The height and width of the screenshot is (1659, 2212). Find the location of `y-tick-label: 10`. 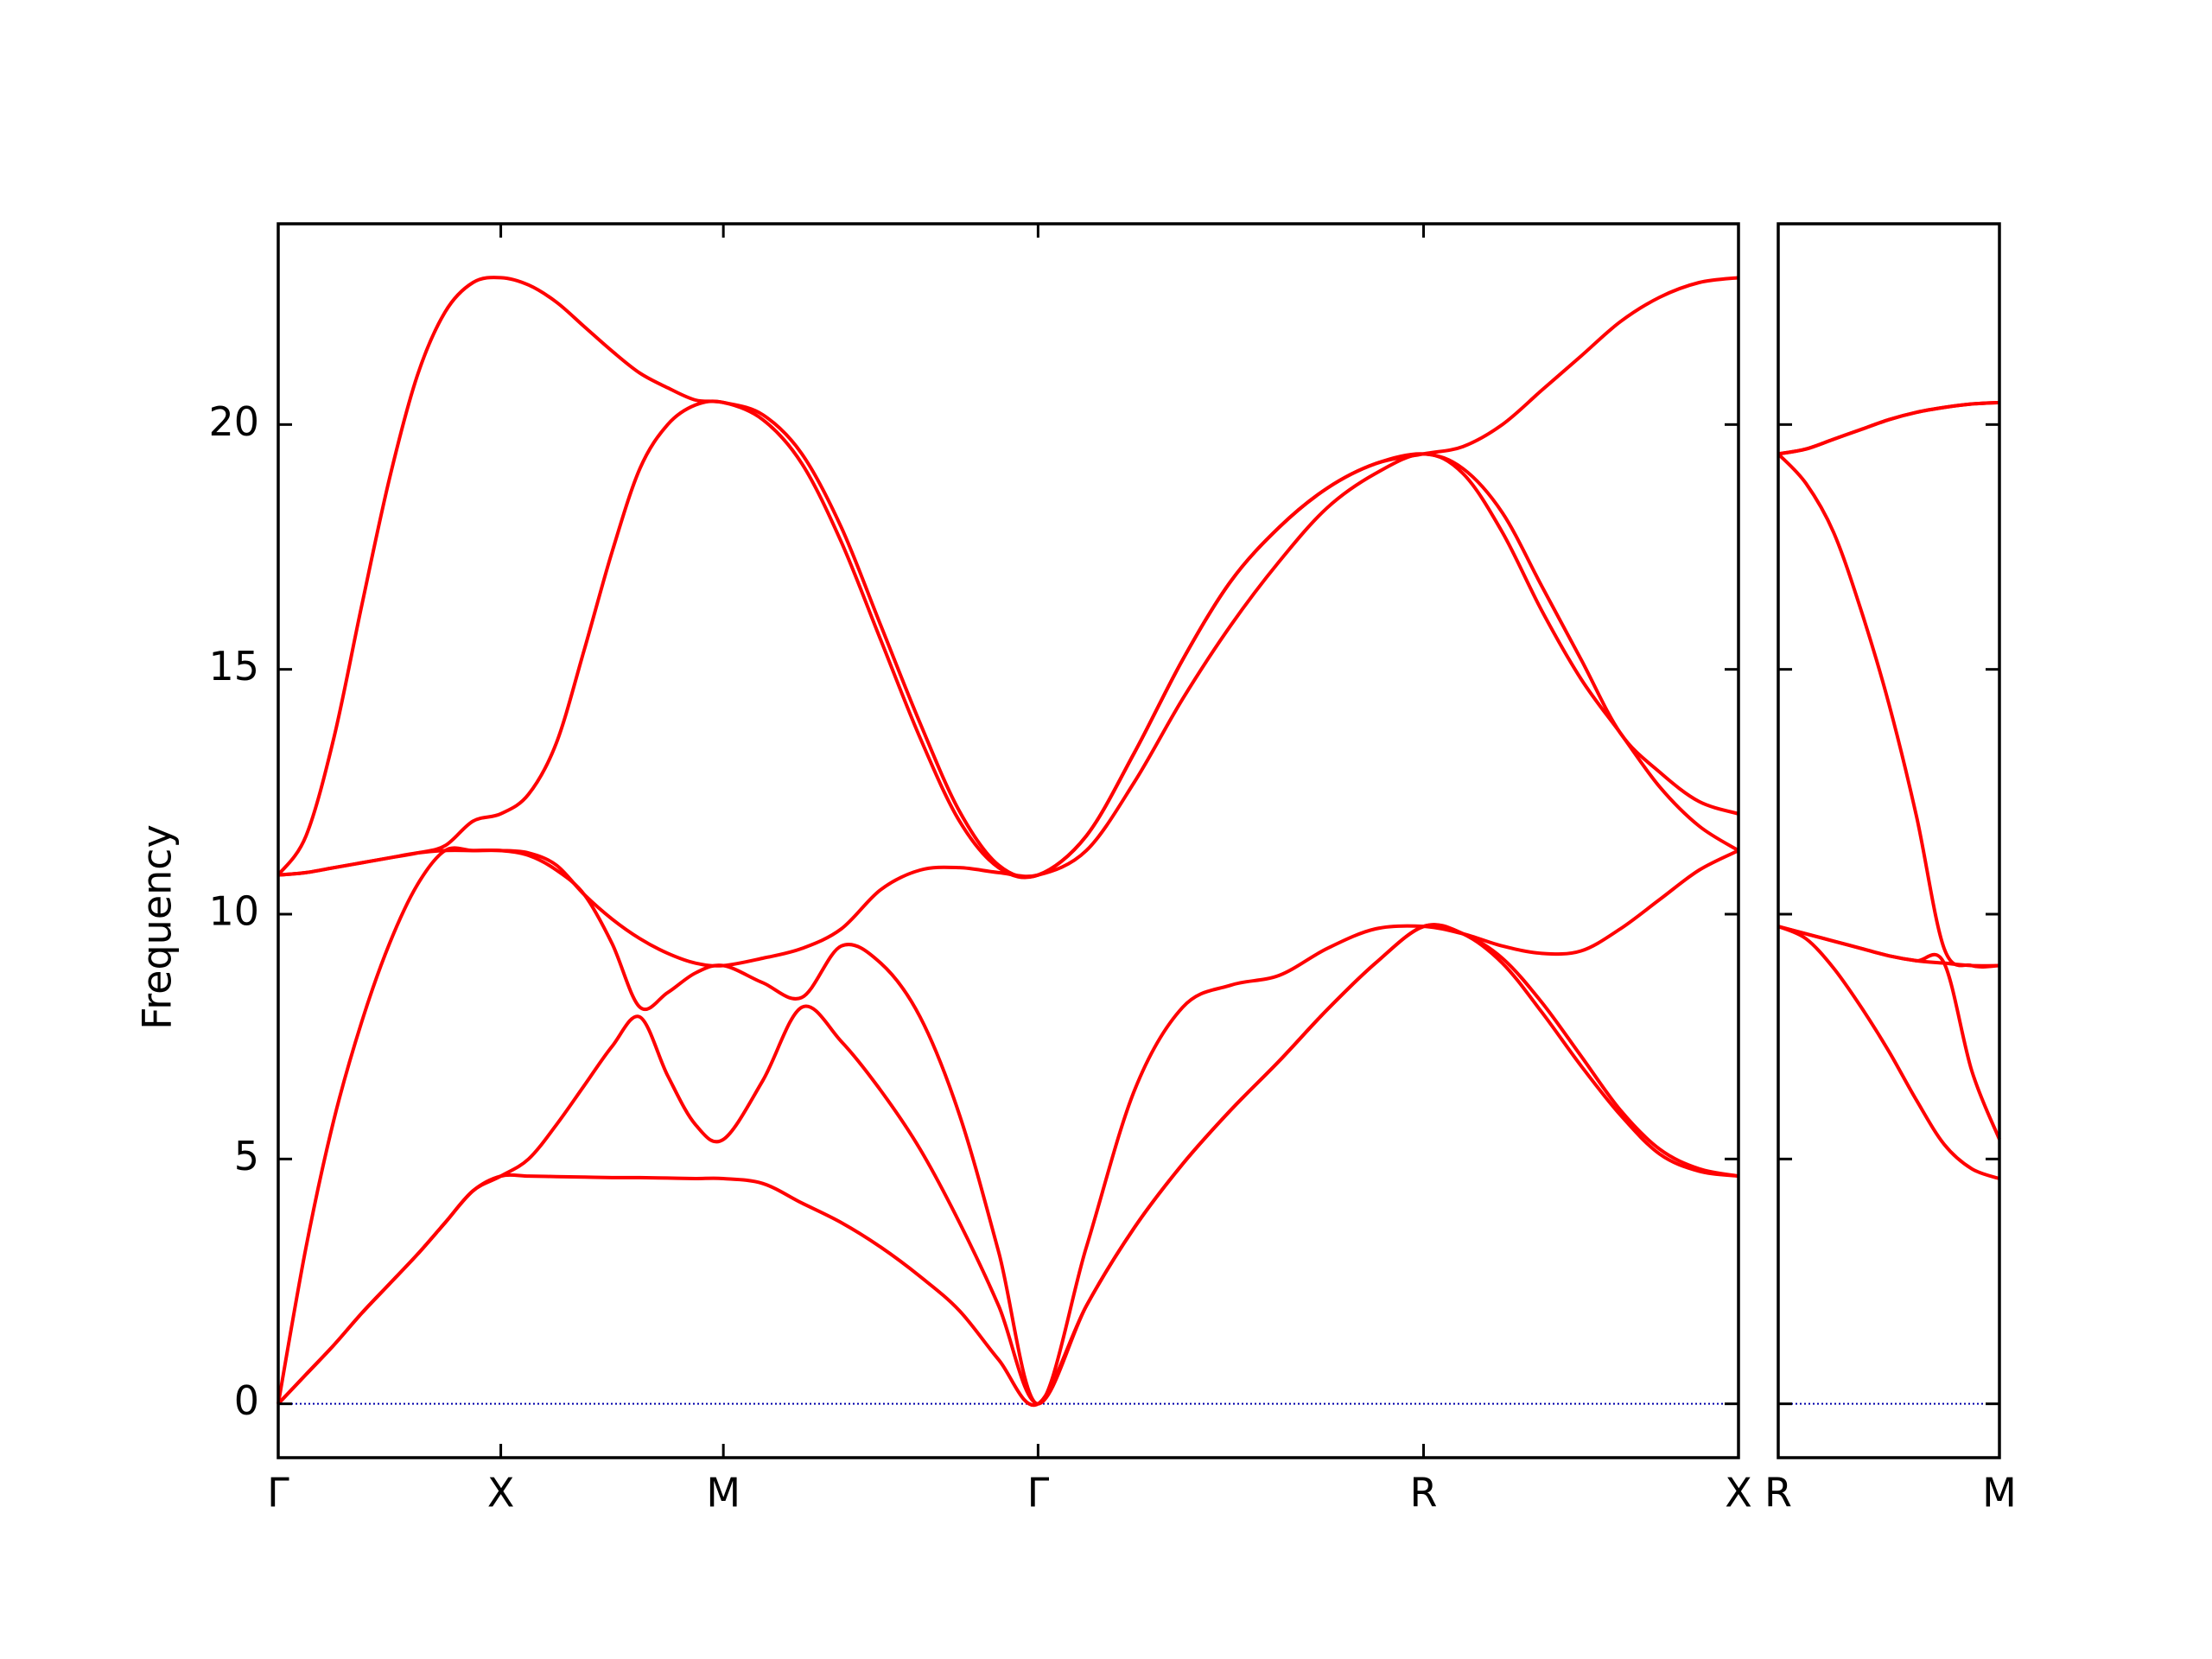

y-tick-label: 10 is located at coordinates (233, 911).